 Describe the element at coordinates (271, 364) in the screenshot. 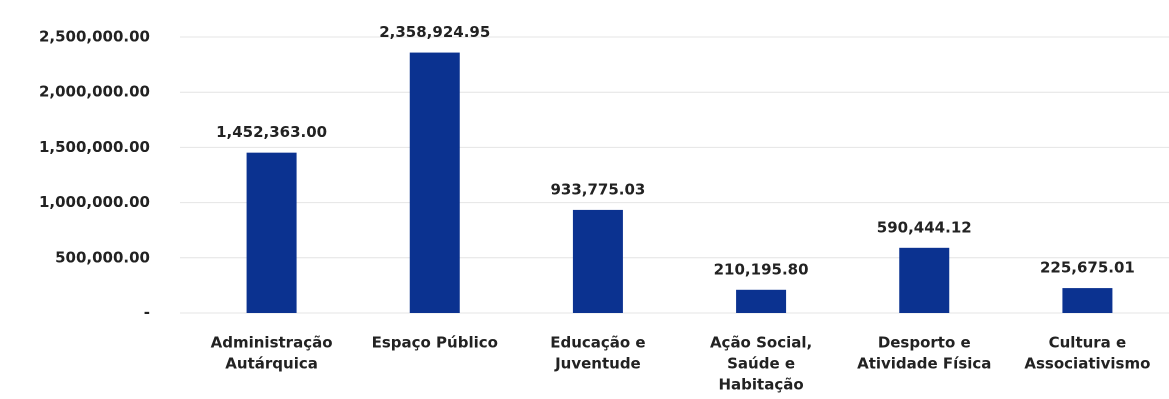

I see `x-tick-label: Autárquica` at that location.